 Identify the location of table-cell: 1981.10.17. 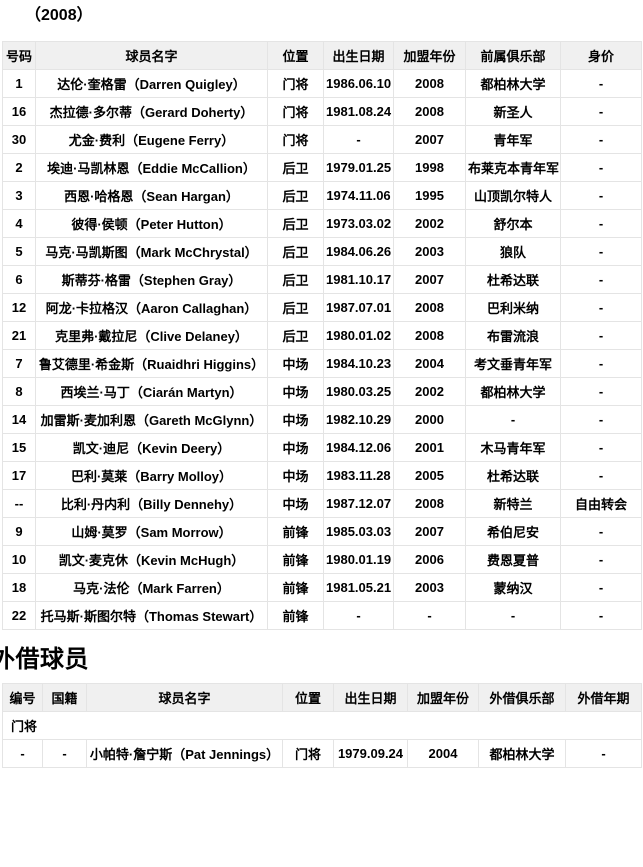
(358, 279).